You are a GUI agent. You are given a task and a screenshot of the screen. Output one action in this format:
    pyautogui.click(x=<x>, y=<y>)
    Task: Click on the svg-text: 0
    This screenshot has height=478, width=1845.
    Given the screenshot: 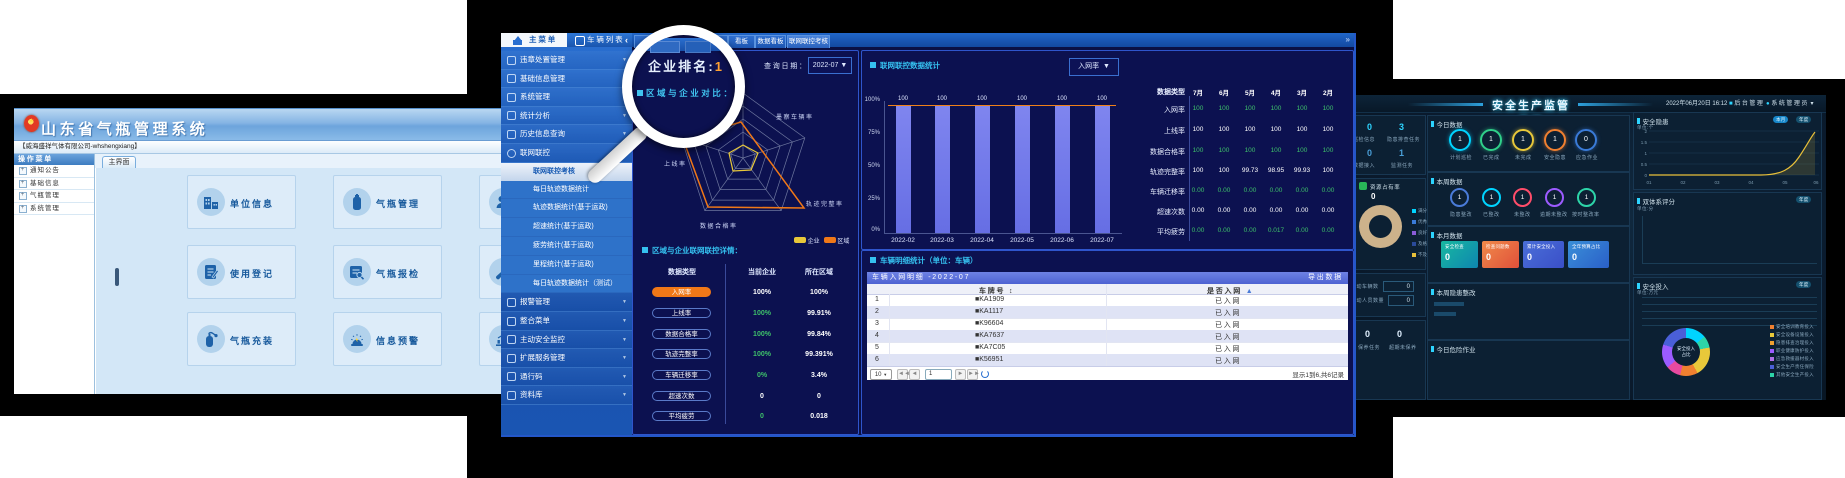 What is the action you would take?
    pyautogui.click(x=1645, y=175)
    